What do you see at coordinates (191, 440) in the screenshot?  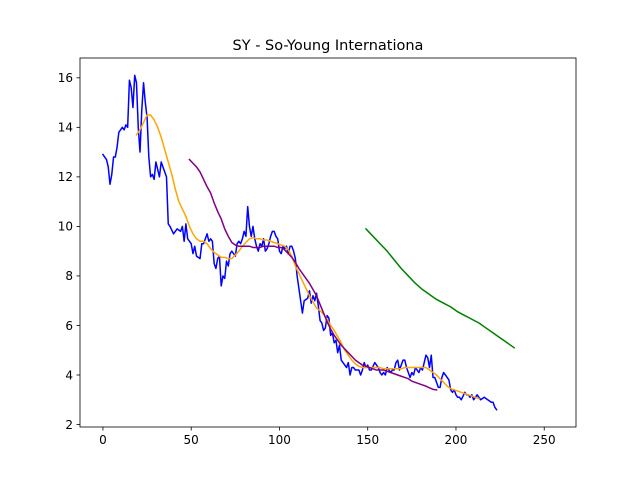 I see `x-tick-label: 50` at bounding box center [191, 440].